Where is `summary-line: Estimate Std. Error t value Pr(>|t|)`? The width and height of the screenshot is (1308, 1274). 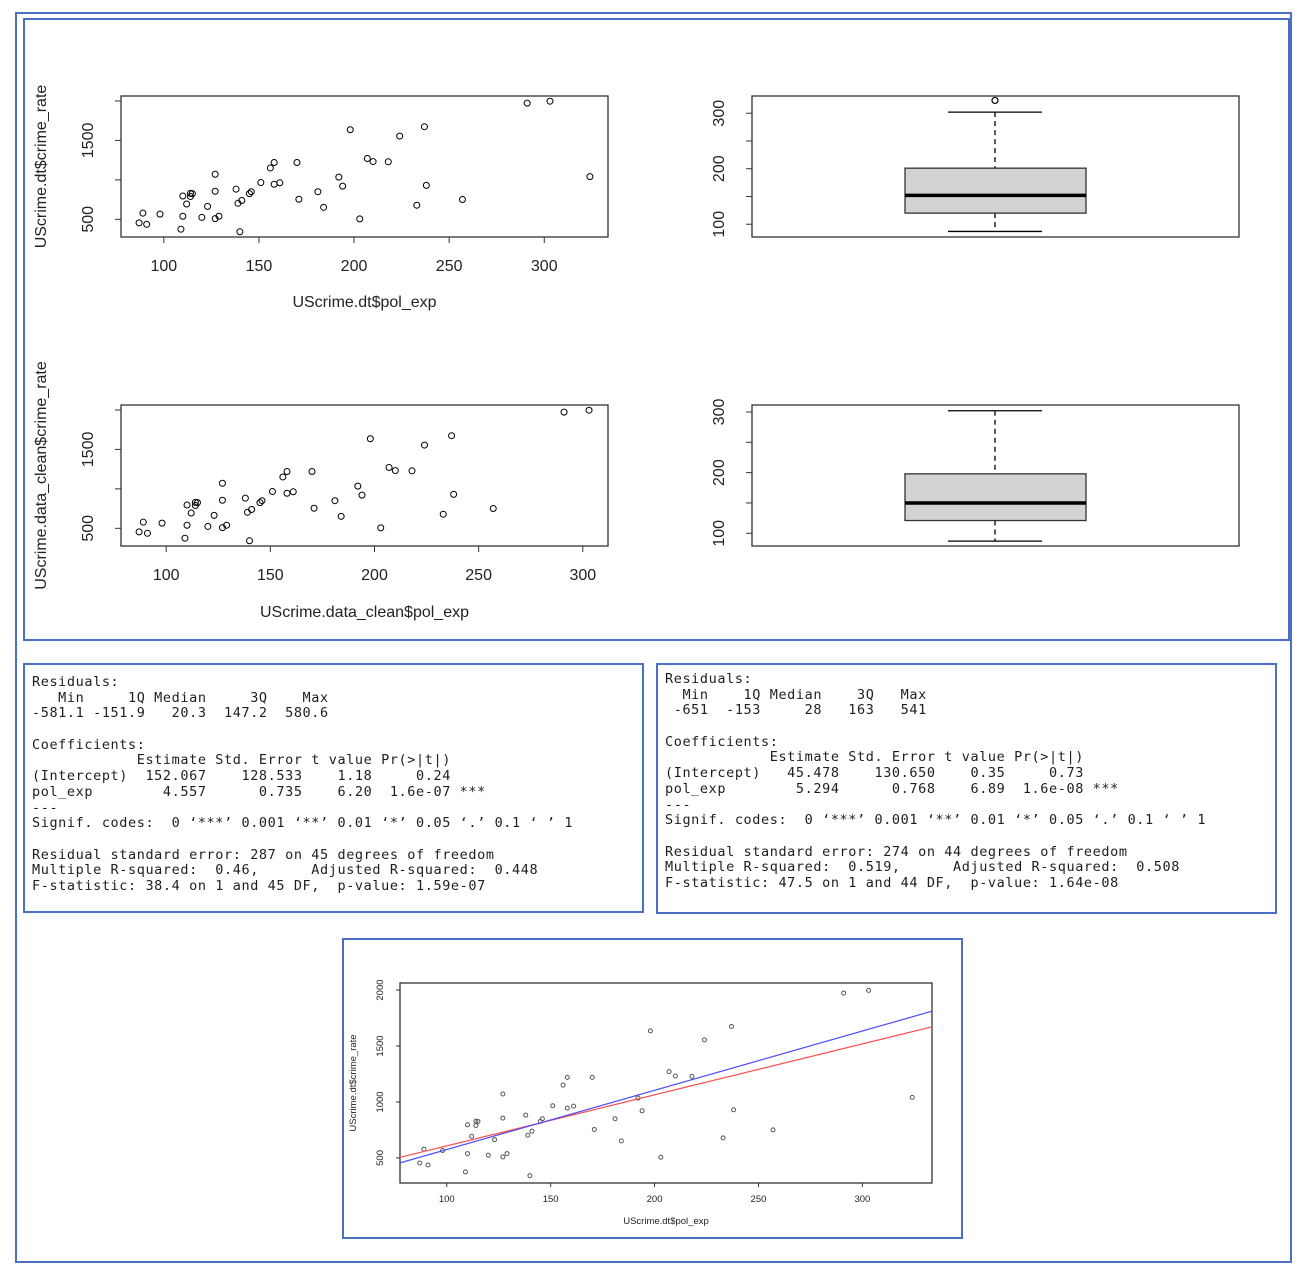 summary-line: Estimate Std. Error t value Pr(>|t|) is located at coordinates (892, 757).